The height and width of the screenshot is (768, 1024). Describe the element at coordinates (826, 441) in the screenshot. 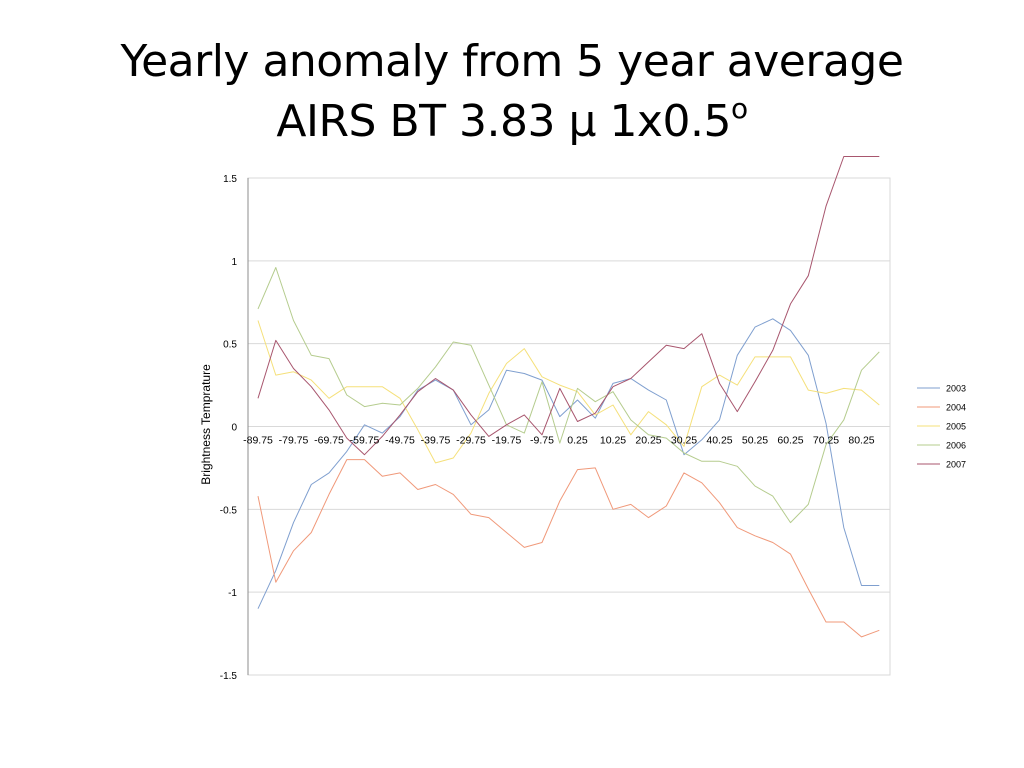

I see `x-tick-label: 70.25` at that location.